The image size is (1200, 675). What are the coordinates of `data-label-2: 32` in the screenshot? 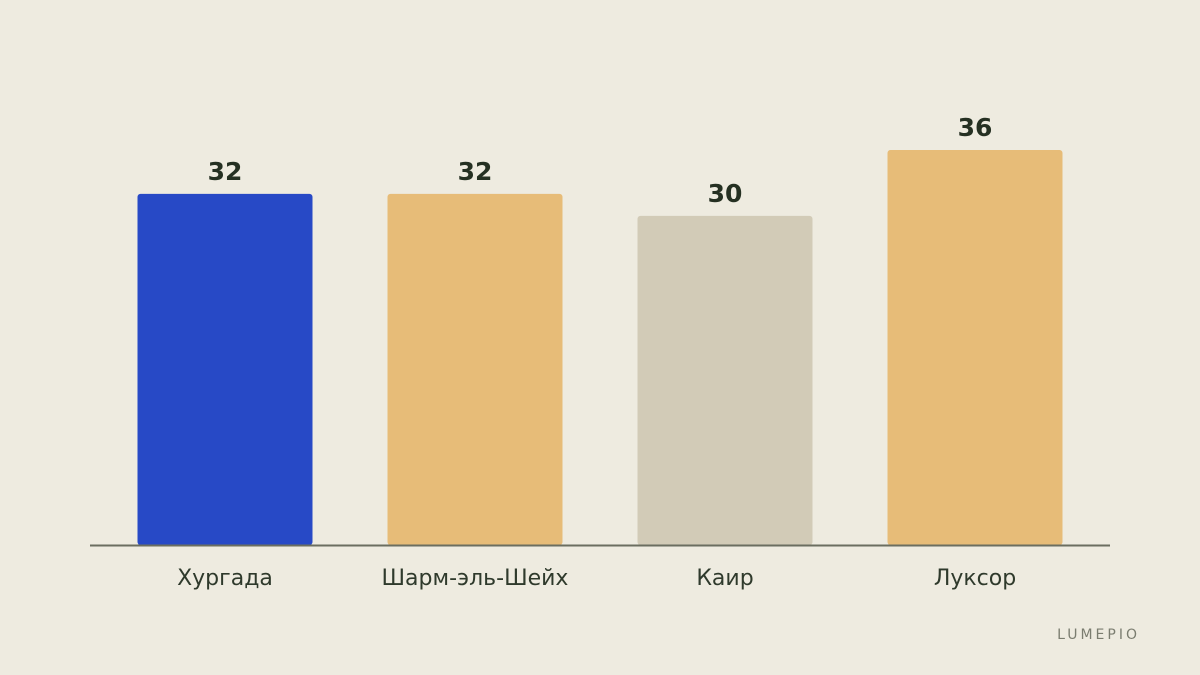 It's located at (475, 171).